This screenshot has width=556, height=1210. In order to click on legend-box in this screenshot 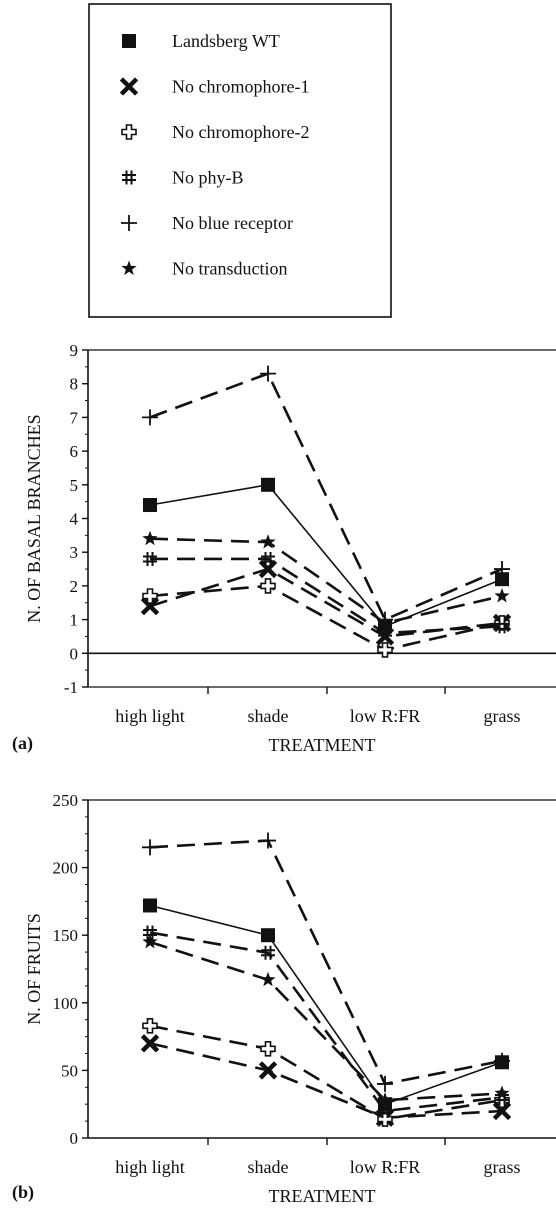, I will do `click(240, 160)`.